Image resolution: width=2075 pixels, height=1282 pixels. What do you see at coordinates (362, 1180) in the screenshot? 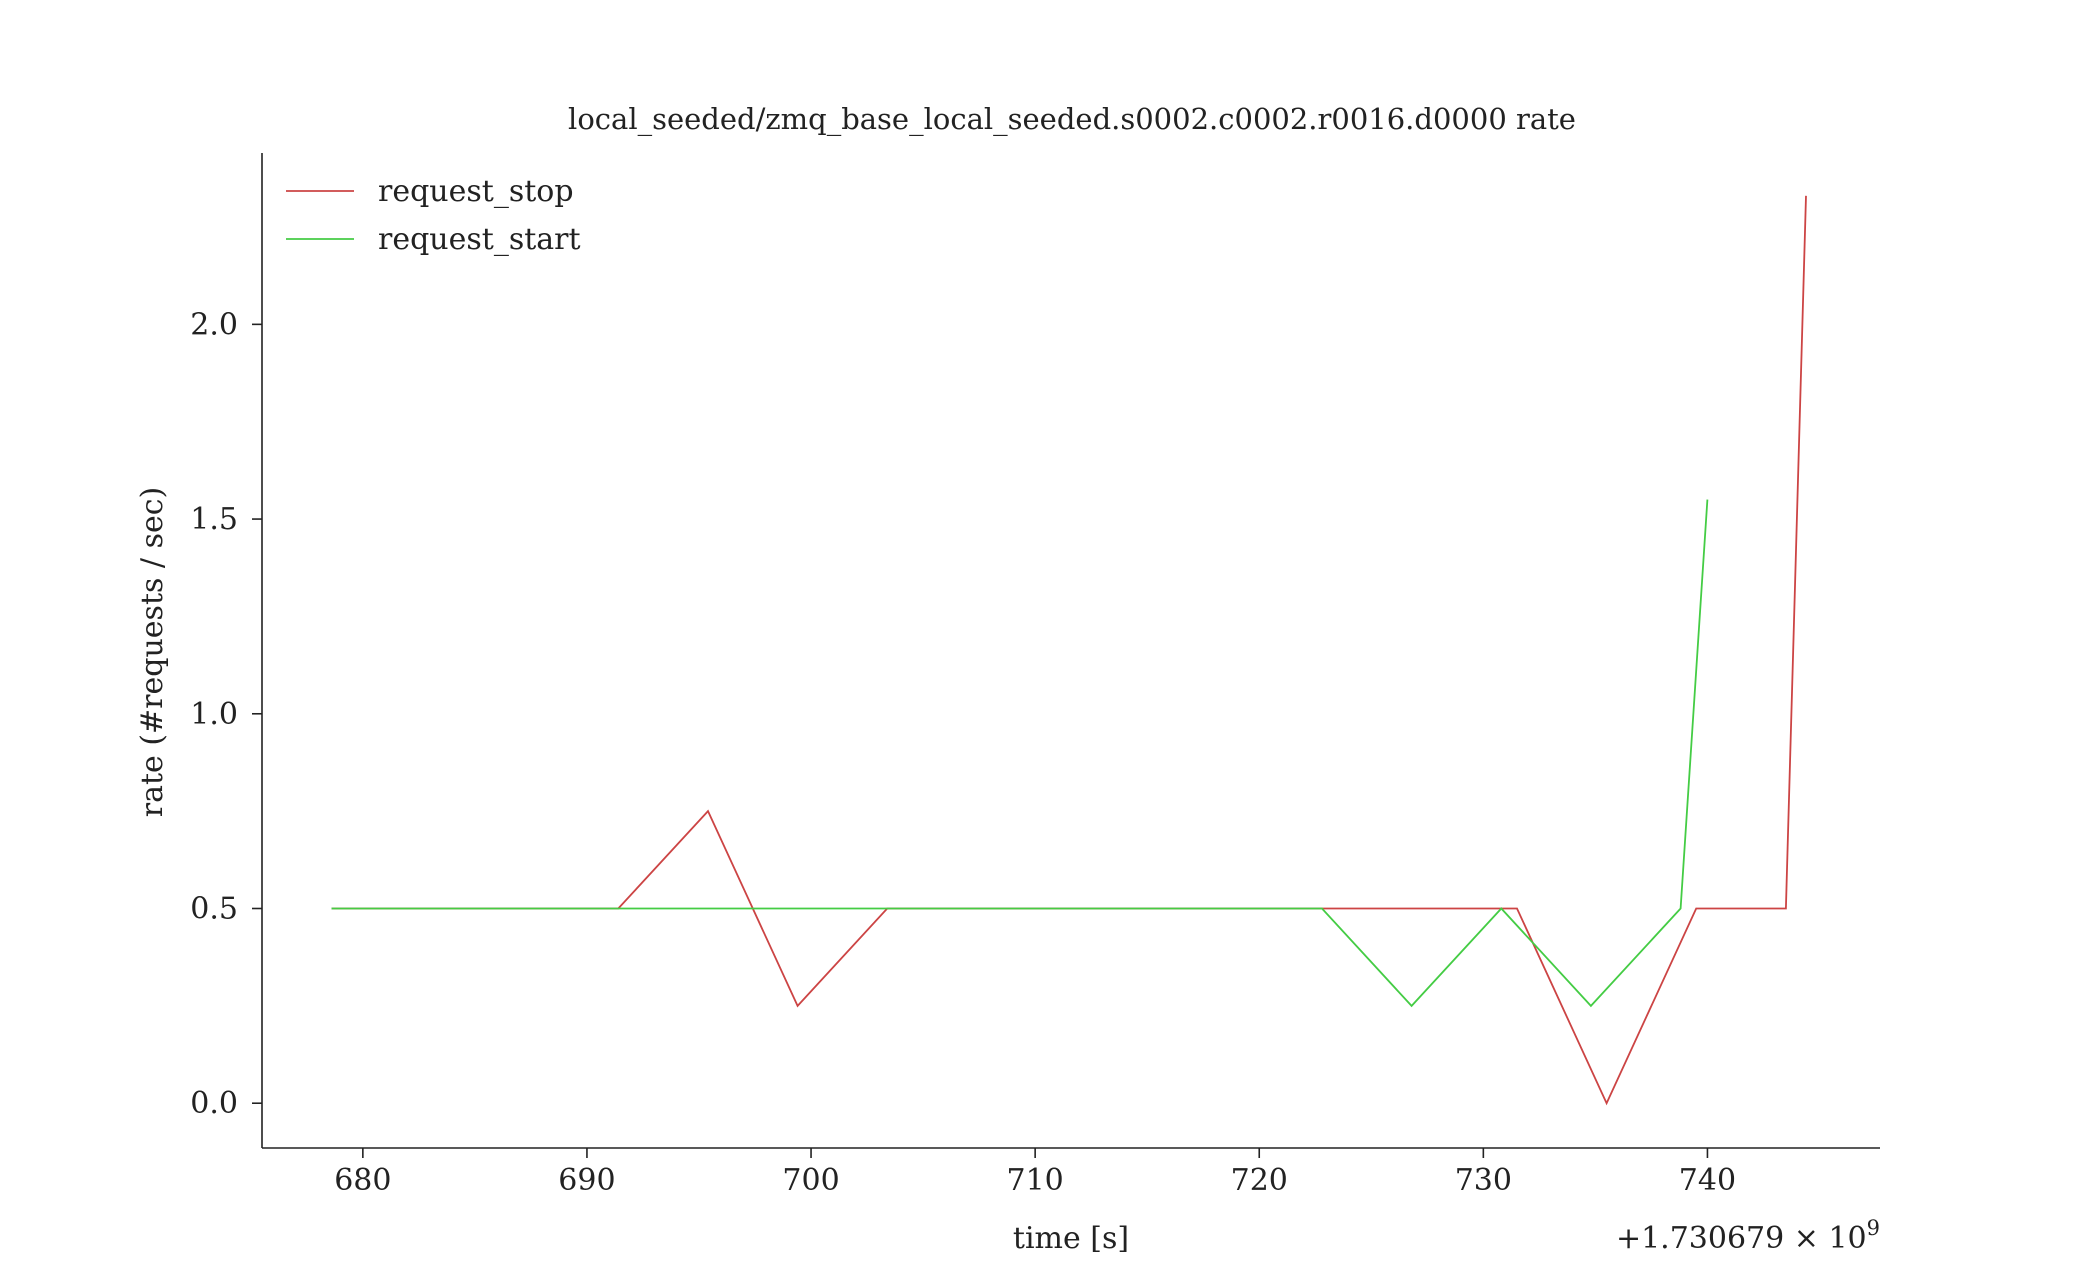
I see `x-tick-label: 680` at bounding box center [362, 1180].